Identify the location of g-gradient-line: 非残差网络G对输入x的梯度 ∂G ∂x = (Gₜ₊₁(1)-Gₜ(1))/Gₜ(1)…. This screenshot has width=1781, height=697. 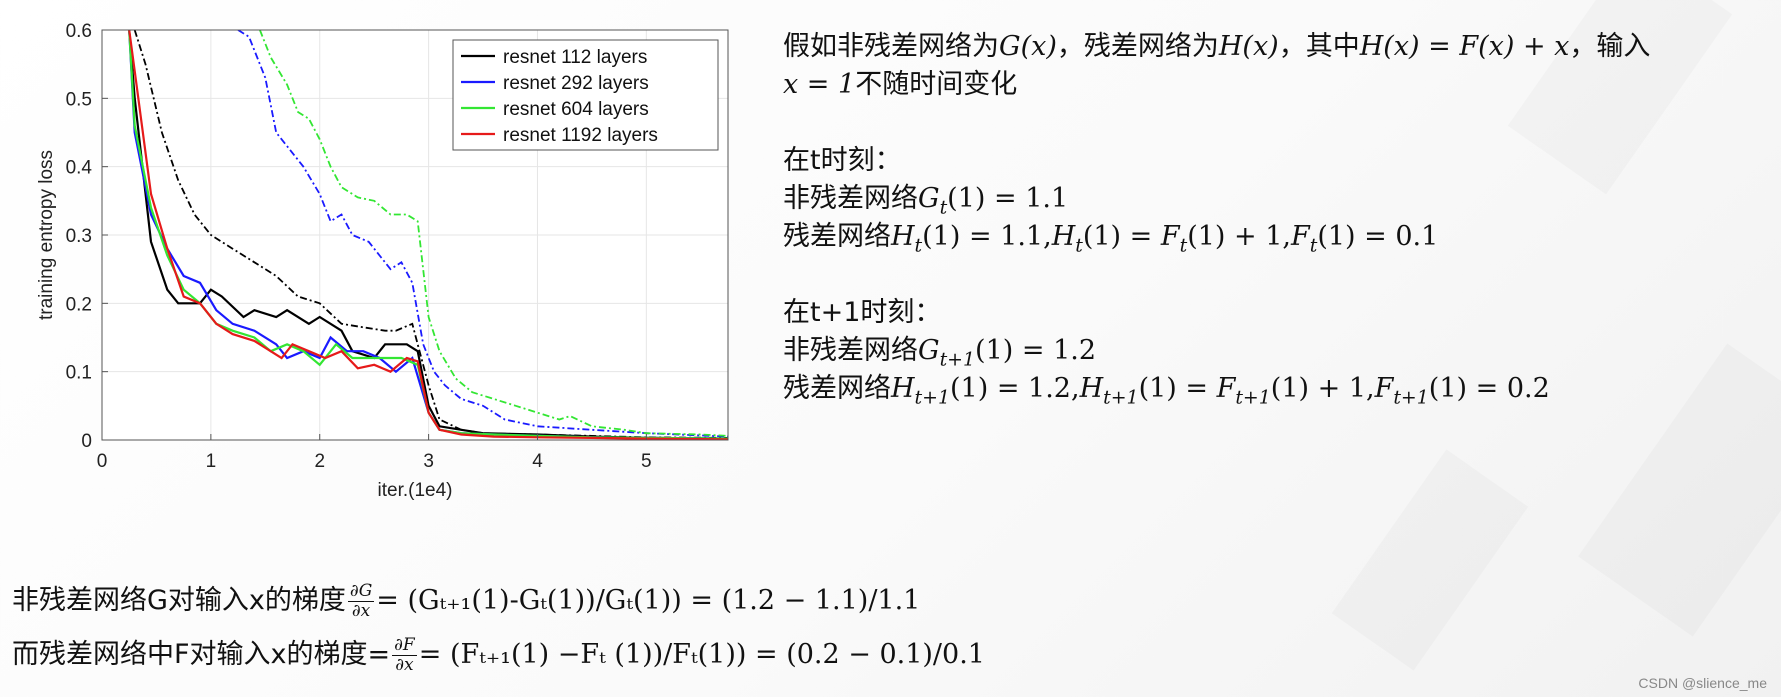
(466, 599).